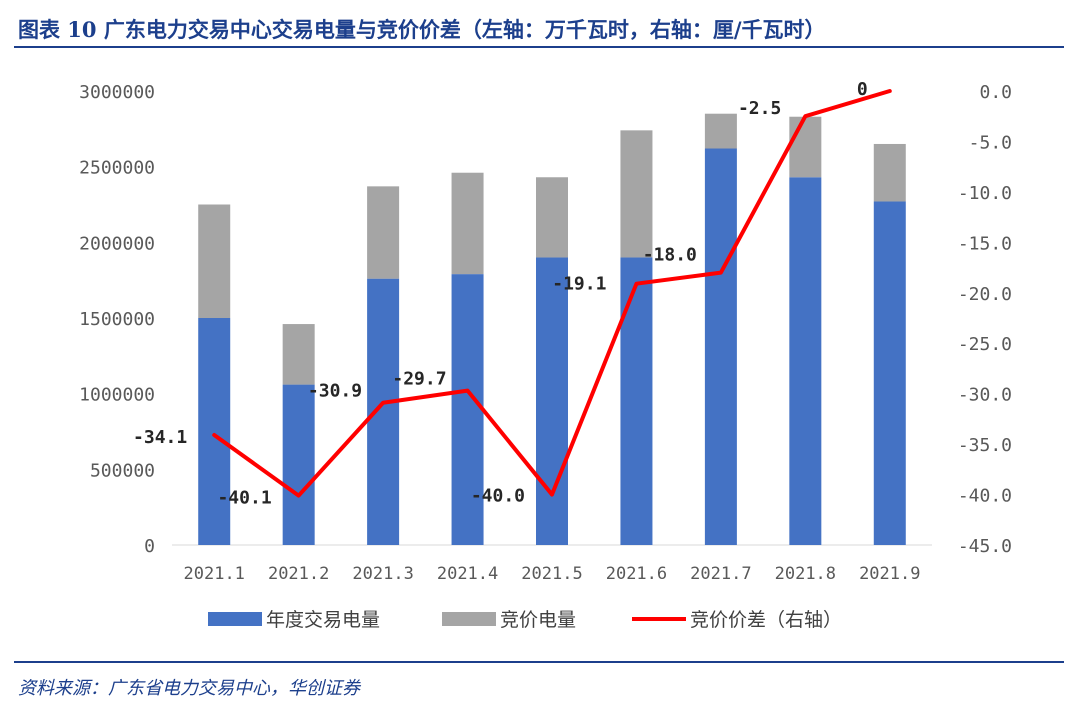 This screenshot has height=709, width=1082. Describe the element at coordinates (117, 168) in the screenshot. I see `left-axis-tick-label: 2500000` at that location.